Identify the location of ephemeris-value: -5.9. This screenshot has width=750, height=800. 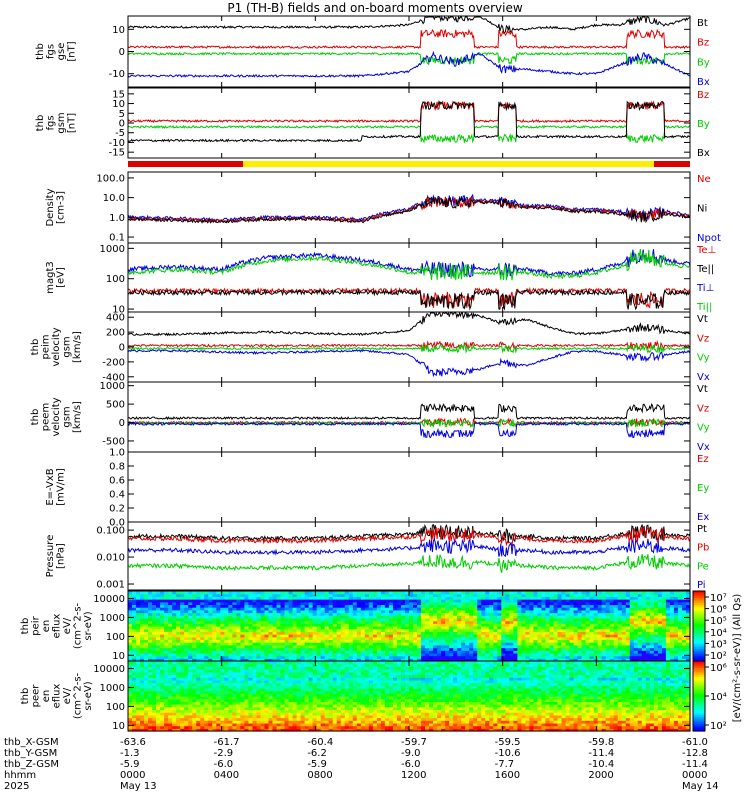
(317, 764).